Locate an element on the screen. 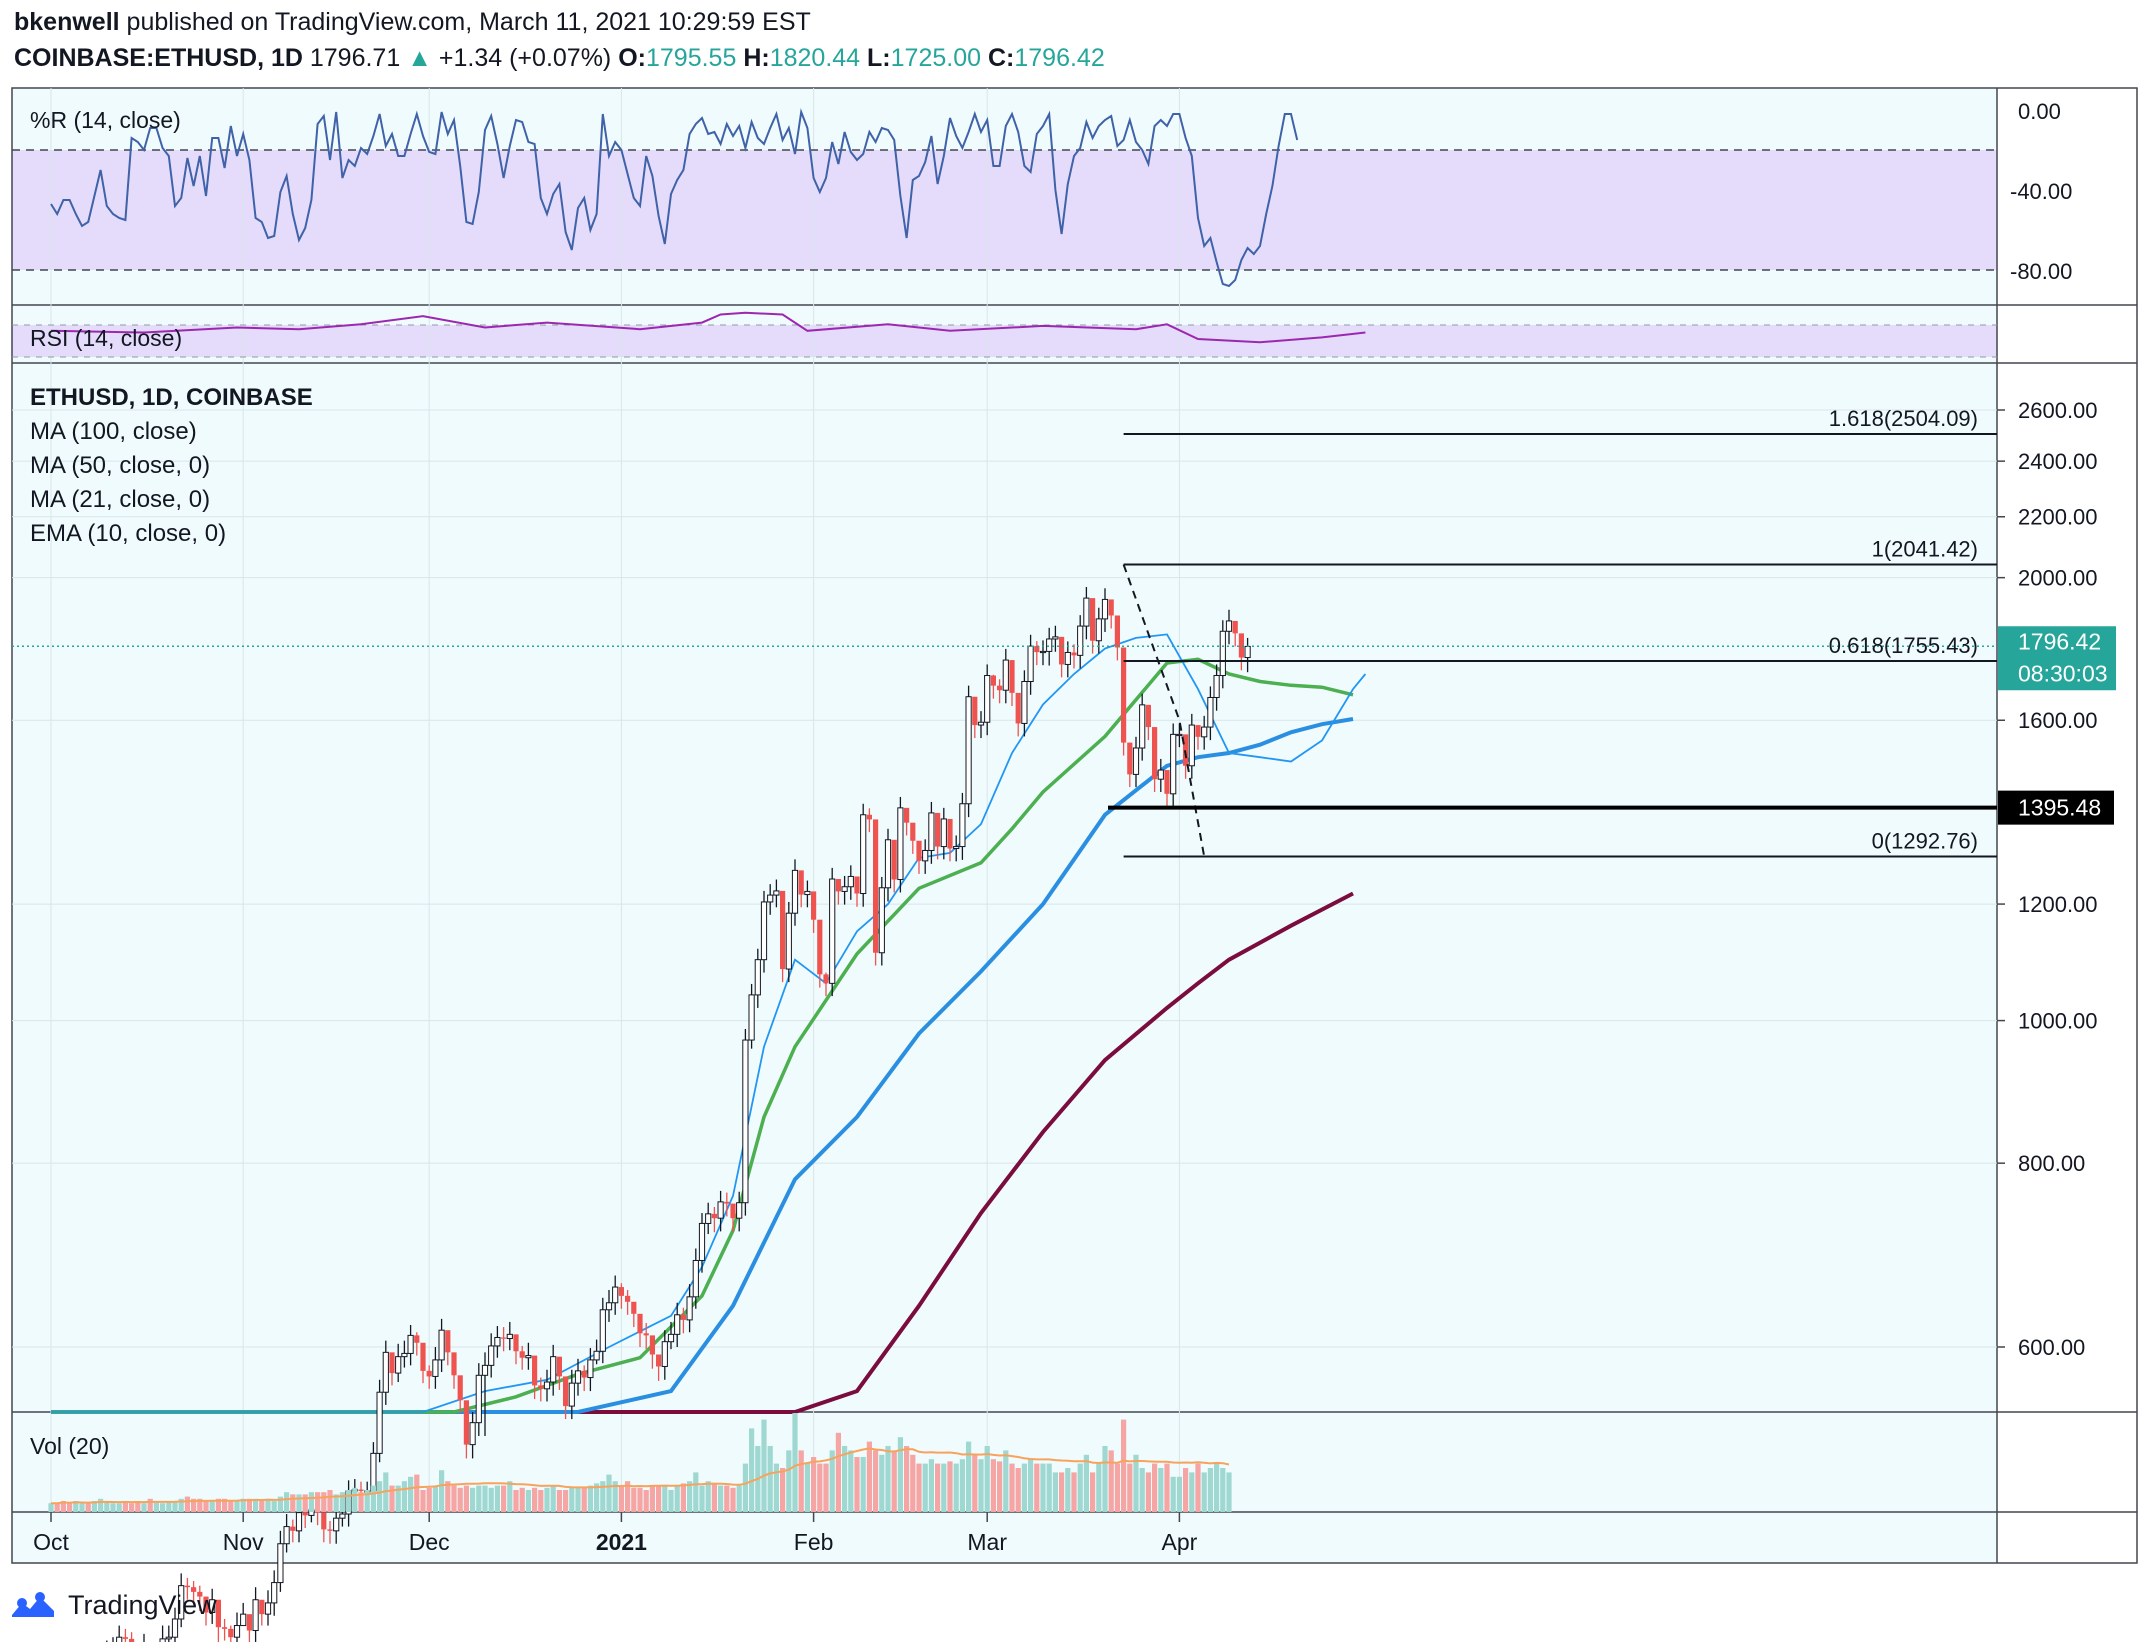 The image size is (2148, 1642). close-label: C: is located at coordinates (1001, 58).